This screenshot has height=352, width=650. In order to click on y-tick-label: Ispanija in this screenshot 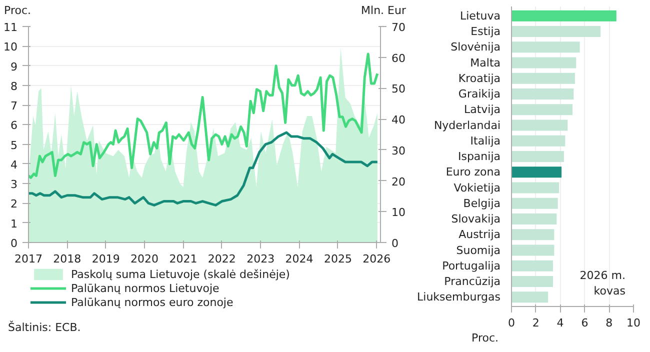, I will do `click(479, 156)`.